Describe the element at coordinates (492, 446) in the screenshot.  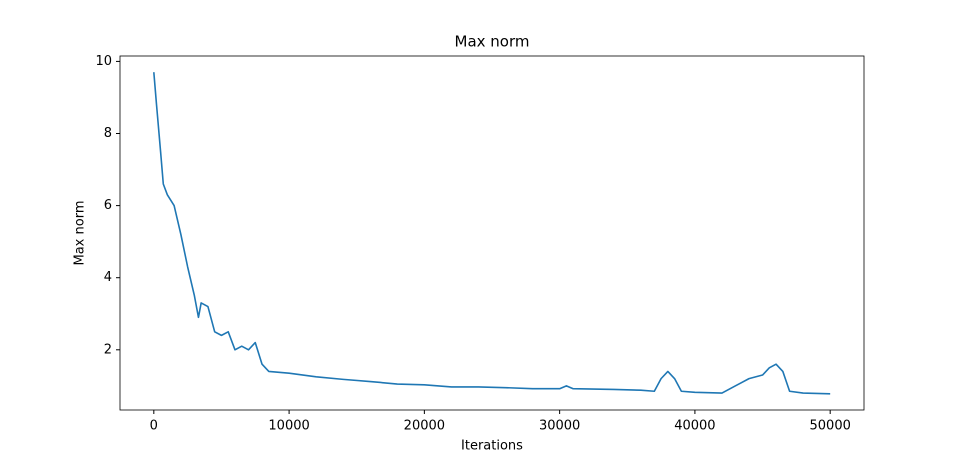
I see `x-axis-label: Iterations` at that location.